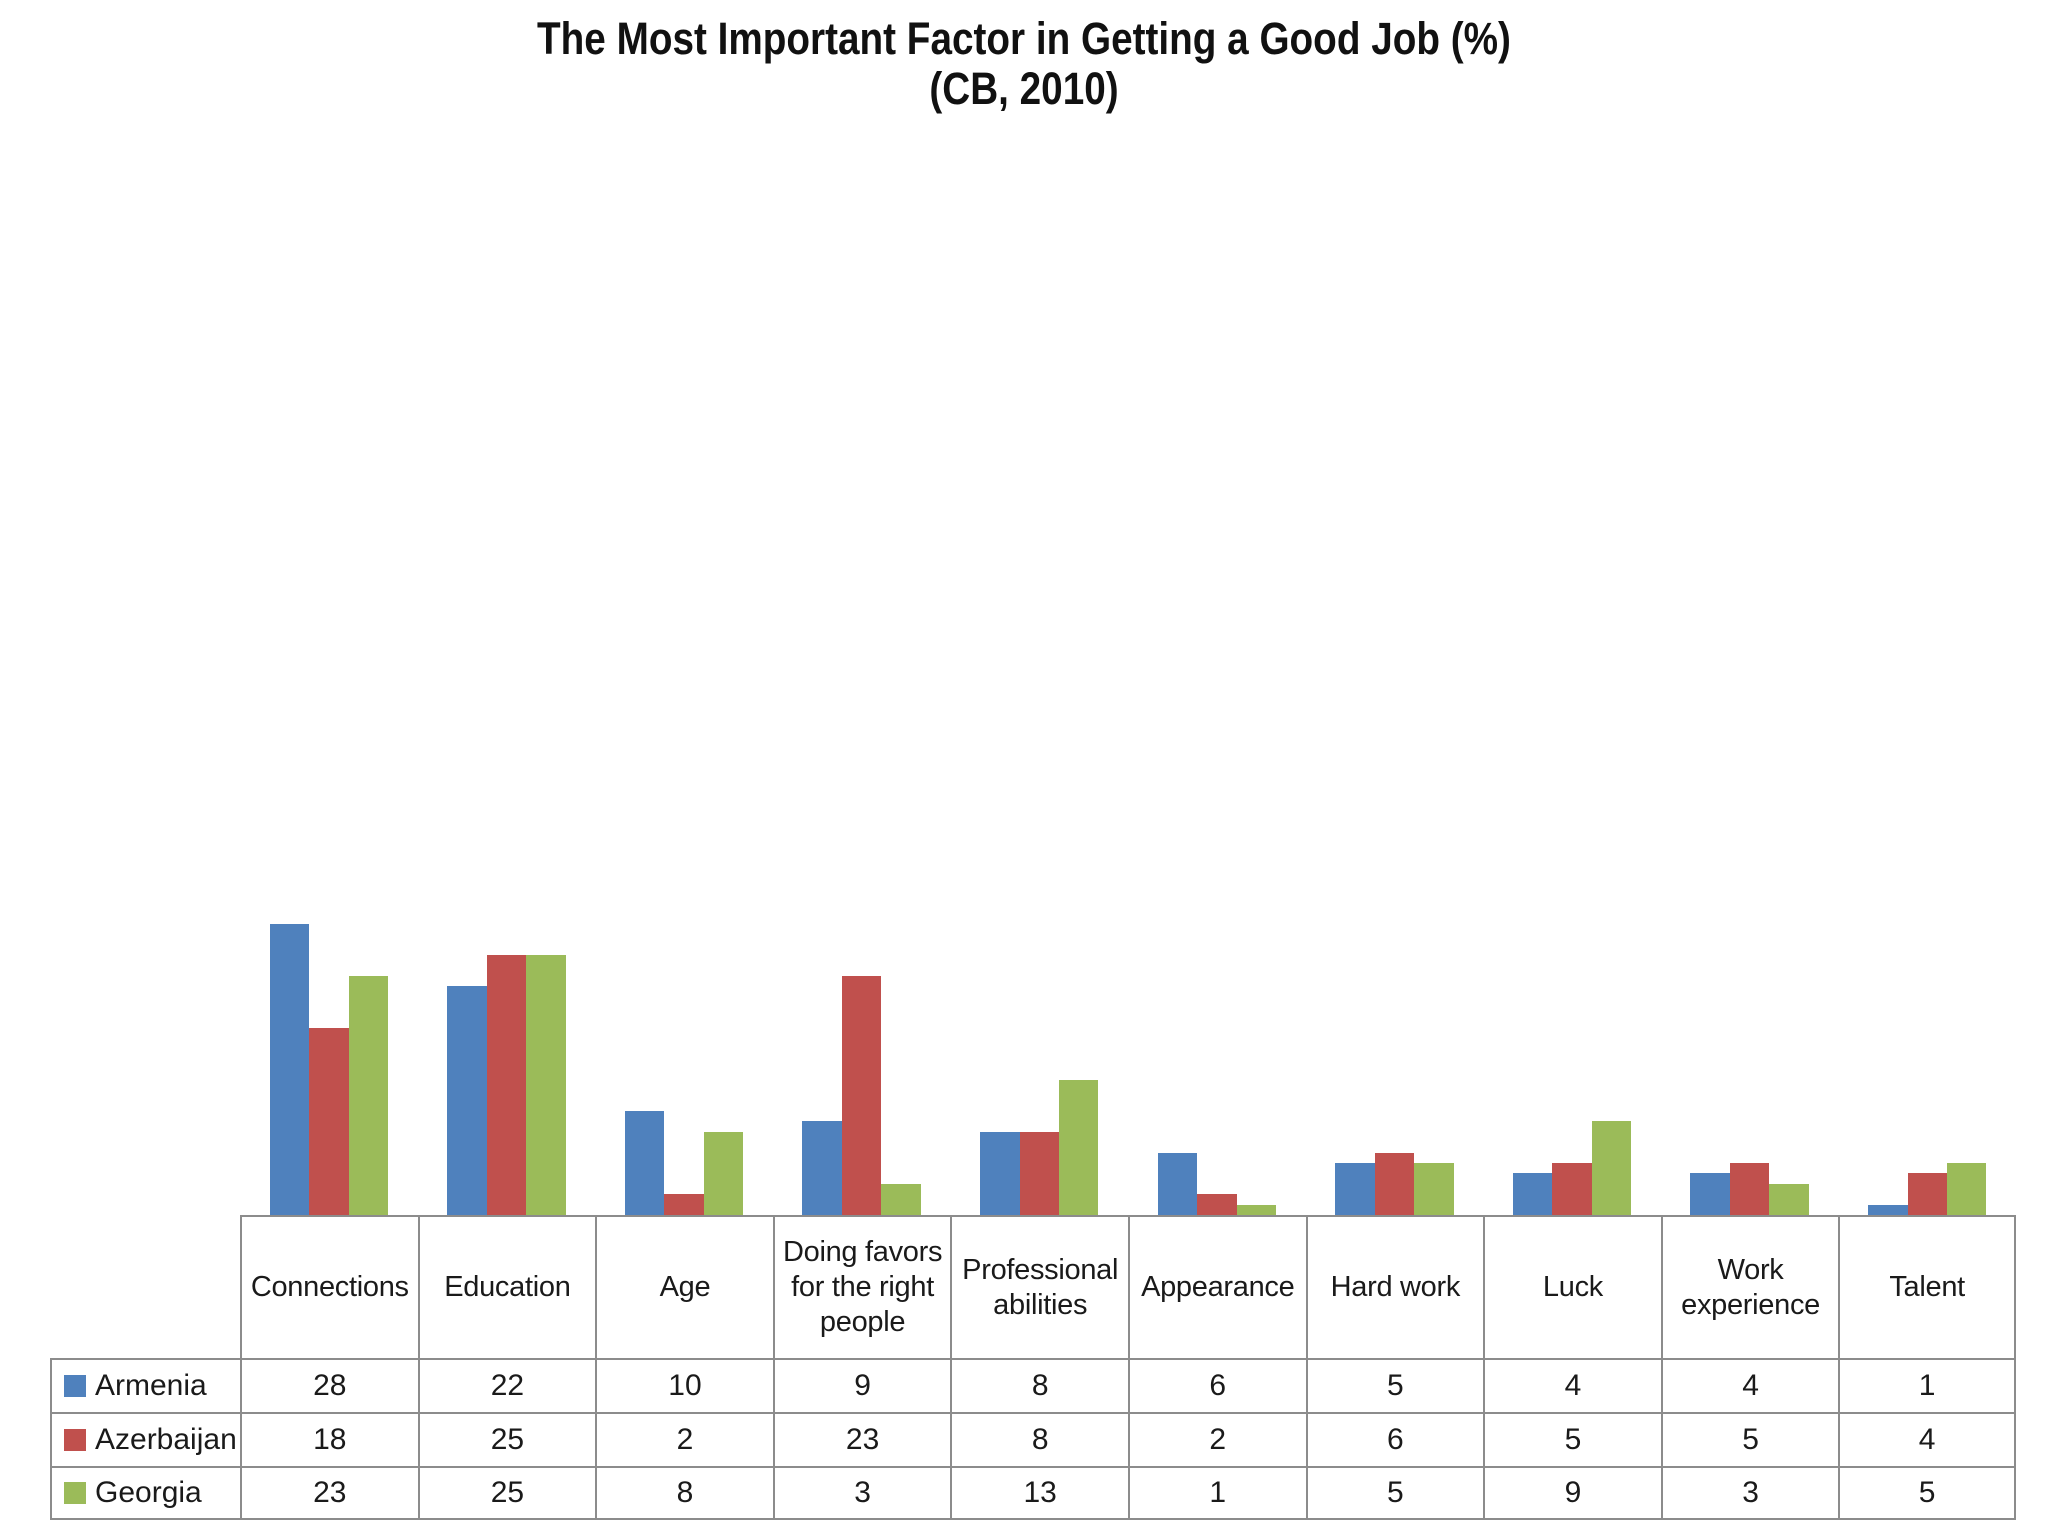 This screenshot has width=2048, height=1536. What do you see at coordinates (1217, 1204) in the screenshot?
I see `bar-azerbaijan-appearance` at bounding box center [1217, 1204].